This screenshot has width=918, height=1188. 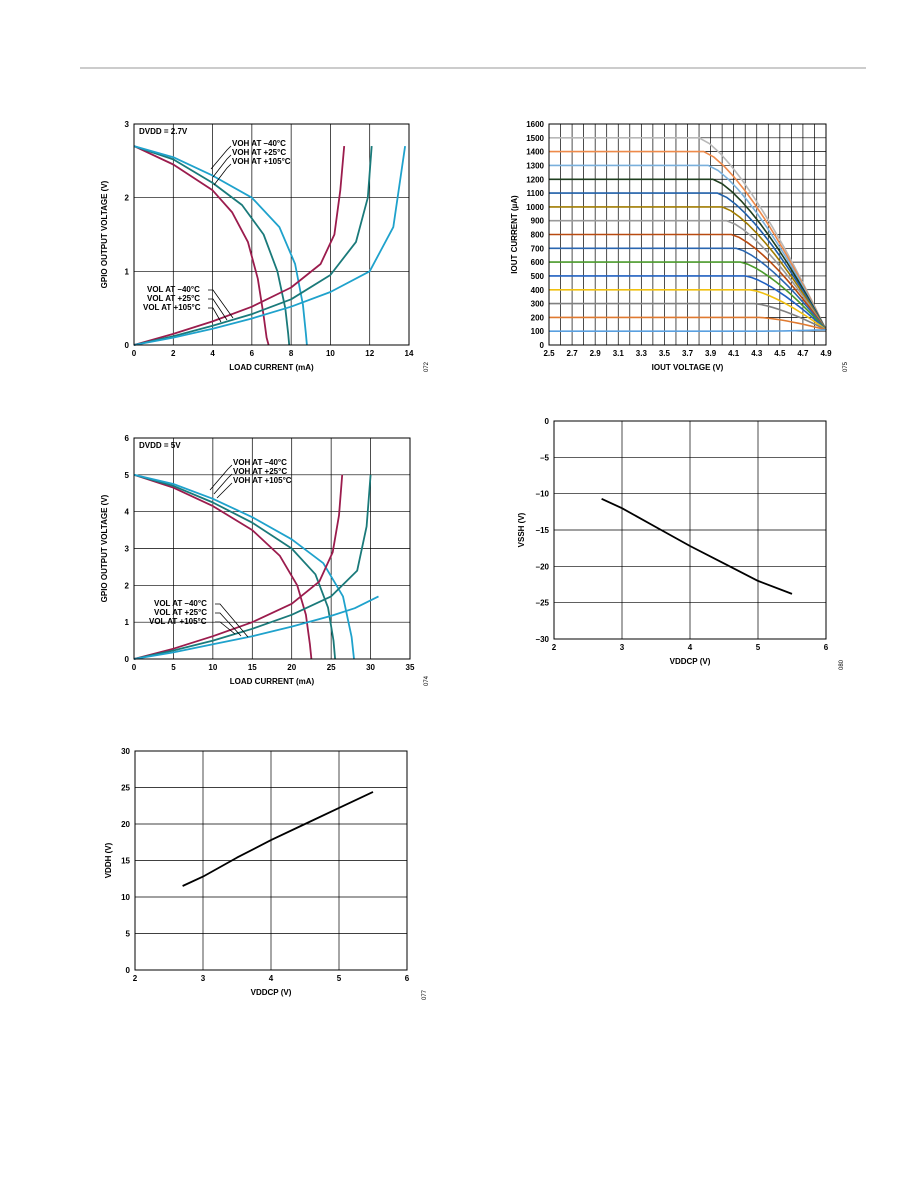 I want to click on chart1-annotation-voh-m40: VOH AT –40°C, so click(x=259, y=143).